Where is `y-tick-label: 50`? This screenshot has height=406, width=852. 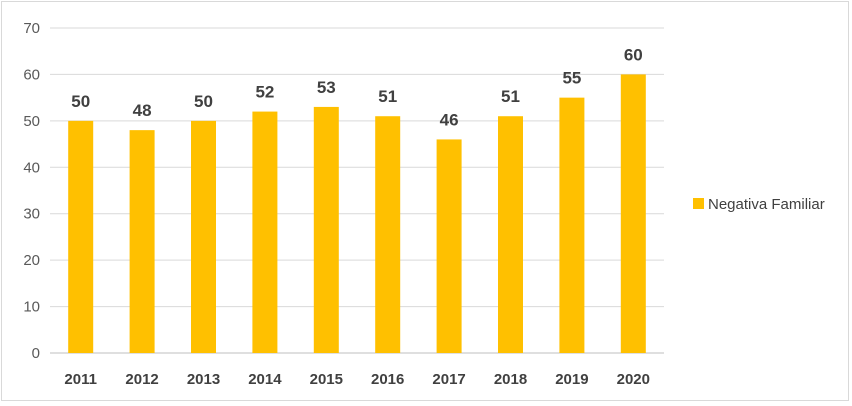 y-tick-label: 50 is located at coordinates (31, 121).